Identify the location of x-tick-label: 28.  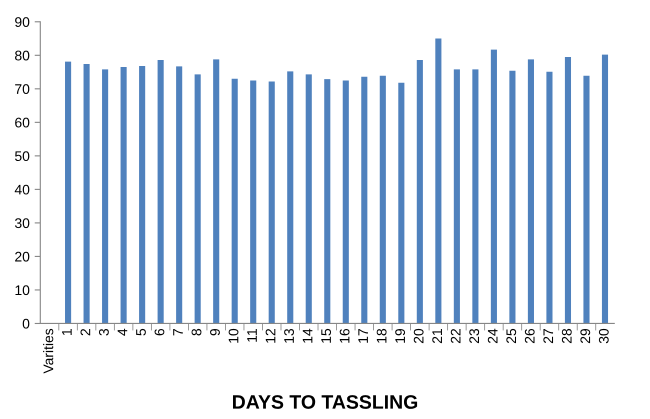
(567, 336).